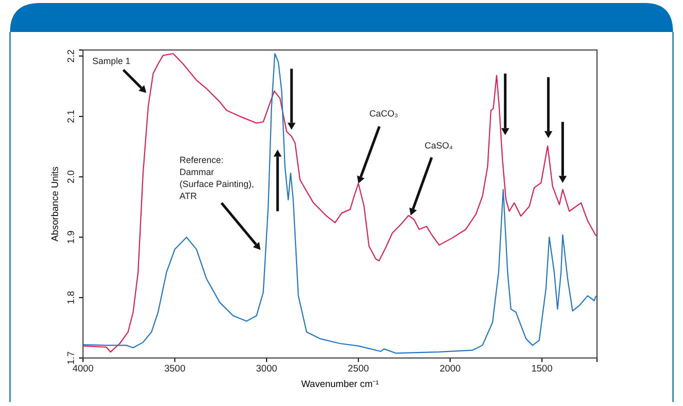 The width and height of the screenshot is (683, 406). Describe the element at coordinates (358, 369) in the screenshot. I see `x-tick-label: 2500` at that location.